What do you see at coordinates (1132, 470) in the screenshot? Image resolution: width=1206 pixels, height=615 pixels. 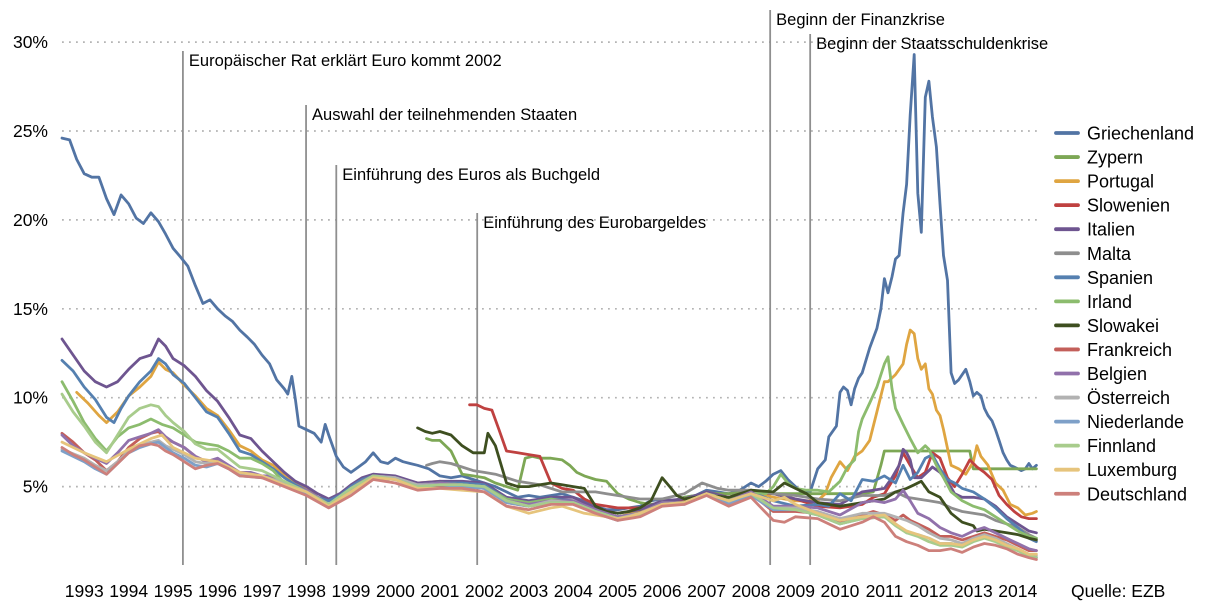 I see `legend-label: Luxemburg` at bounding box center [1132, 470].